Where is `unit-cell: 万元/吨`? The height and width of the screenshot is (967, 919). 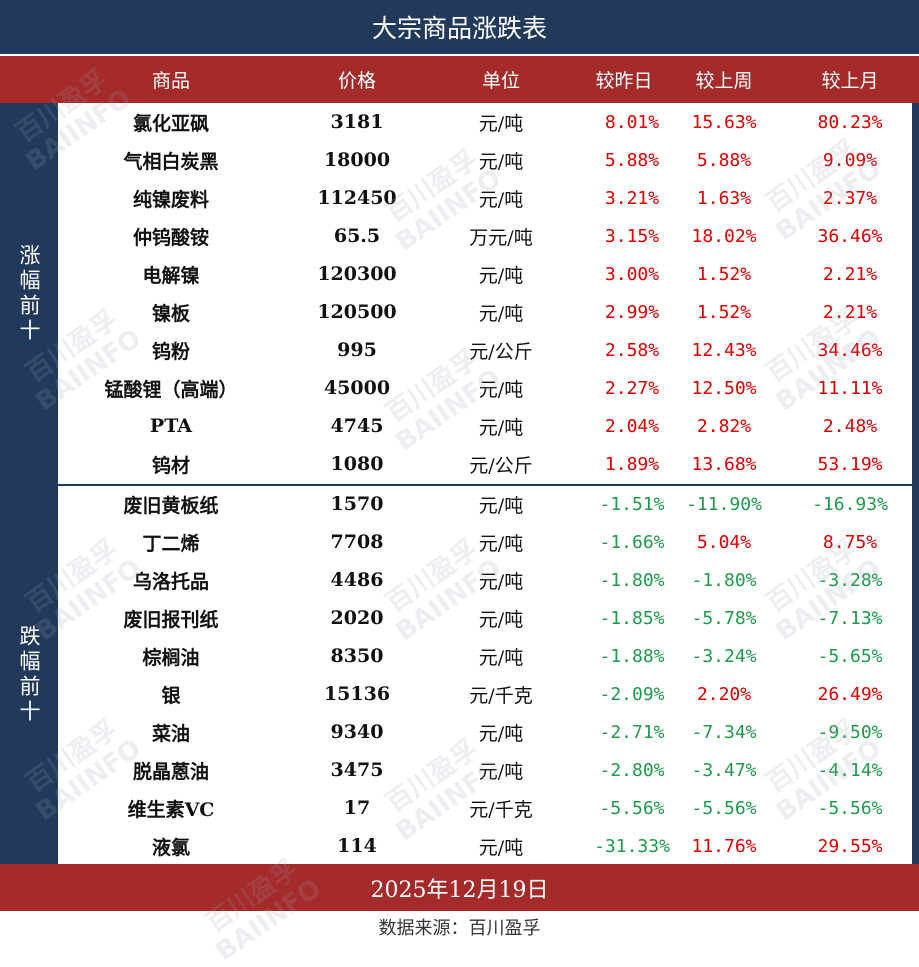 unit-cell: 万元/吨 is located at coordinates (501, 237).